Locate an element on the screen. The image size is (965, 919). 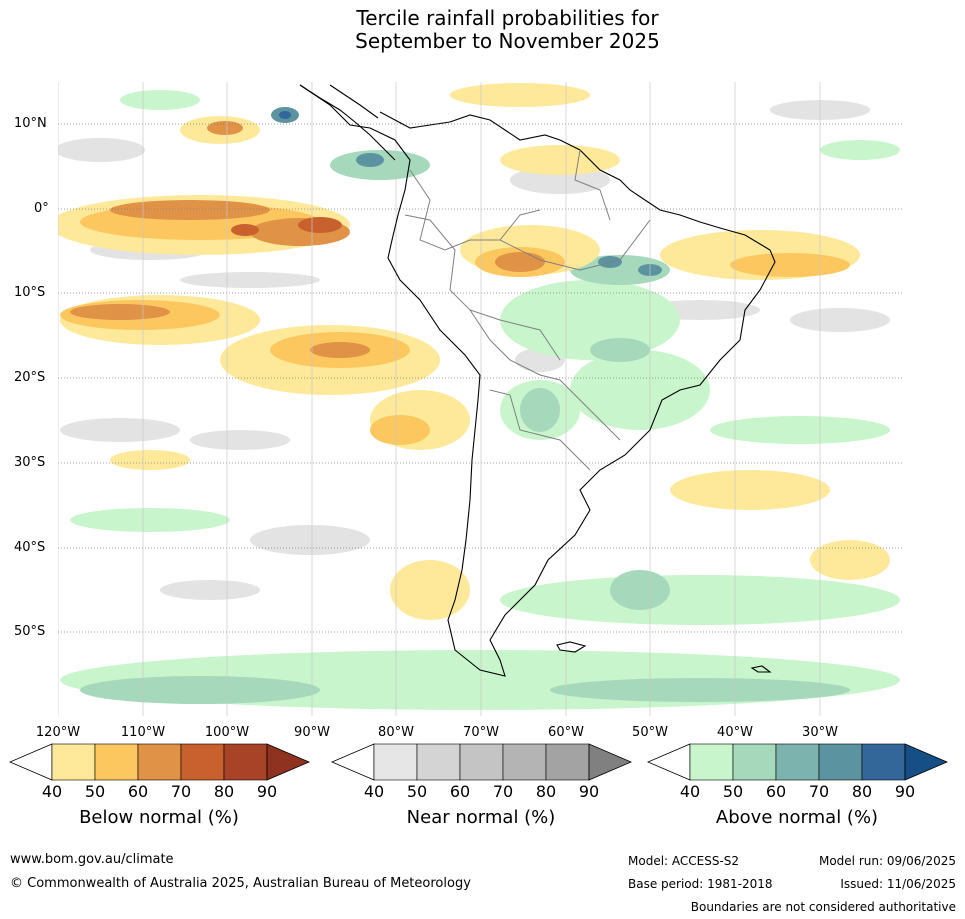
lon-label: 110°W is located at coordinates (143, 732).